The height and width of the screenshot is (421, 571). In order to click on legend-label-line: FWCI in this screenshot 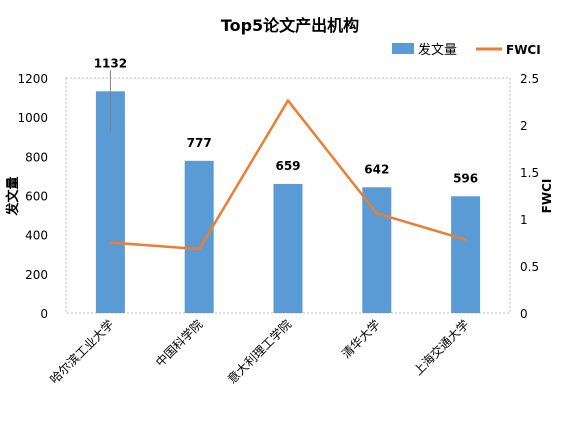, I will do `click(523, 50)`.